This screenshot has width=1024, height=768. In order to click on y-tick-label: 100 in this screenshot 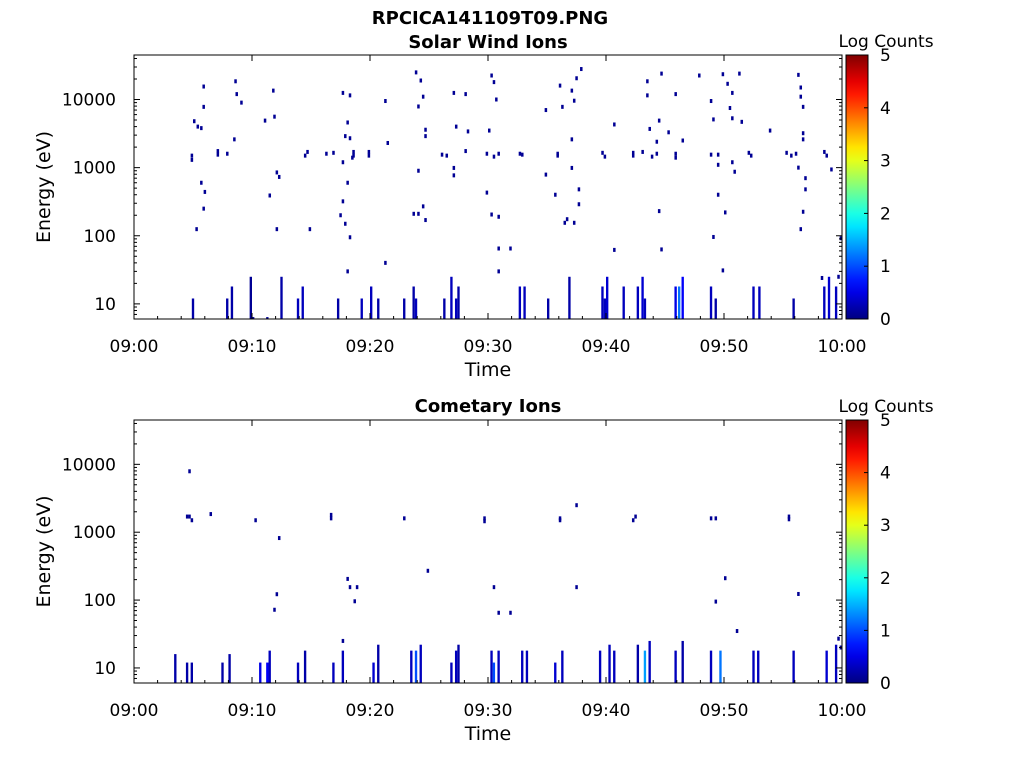, I will do `click(100, 237)`.